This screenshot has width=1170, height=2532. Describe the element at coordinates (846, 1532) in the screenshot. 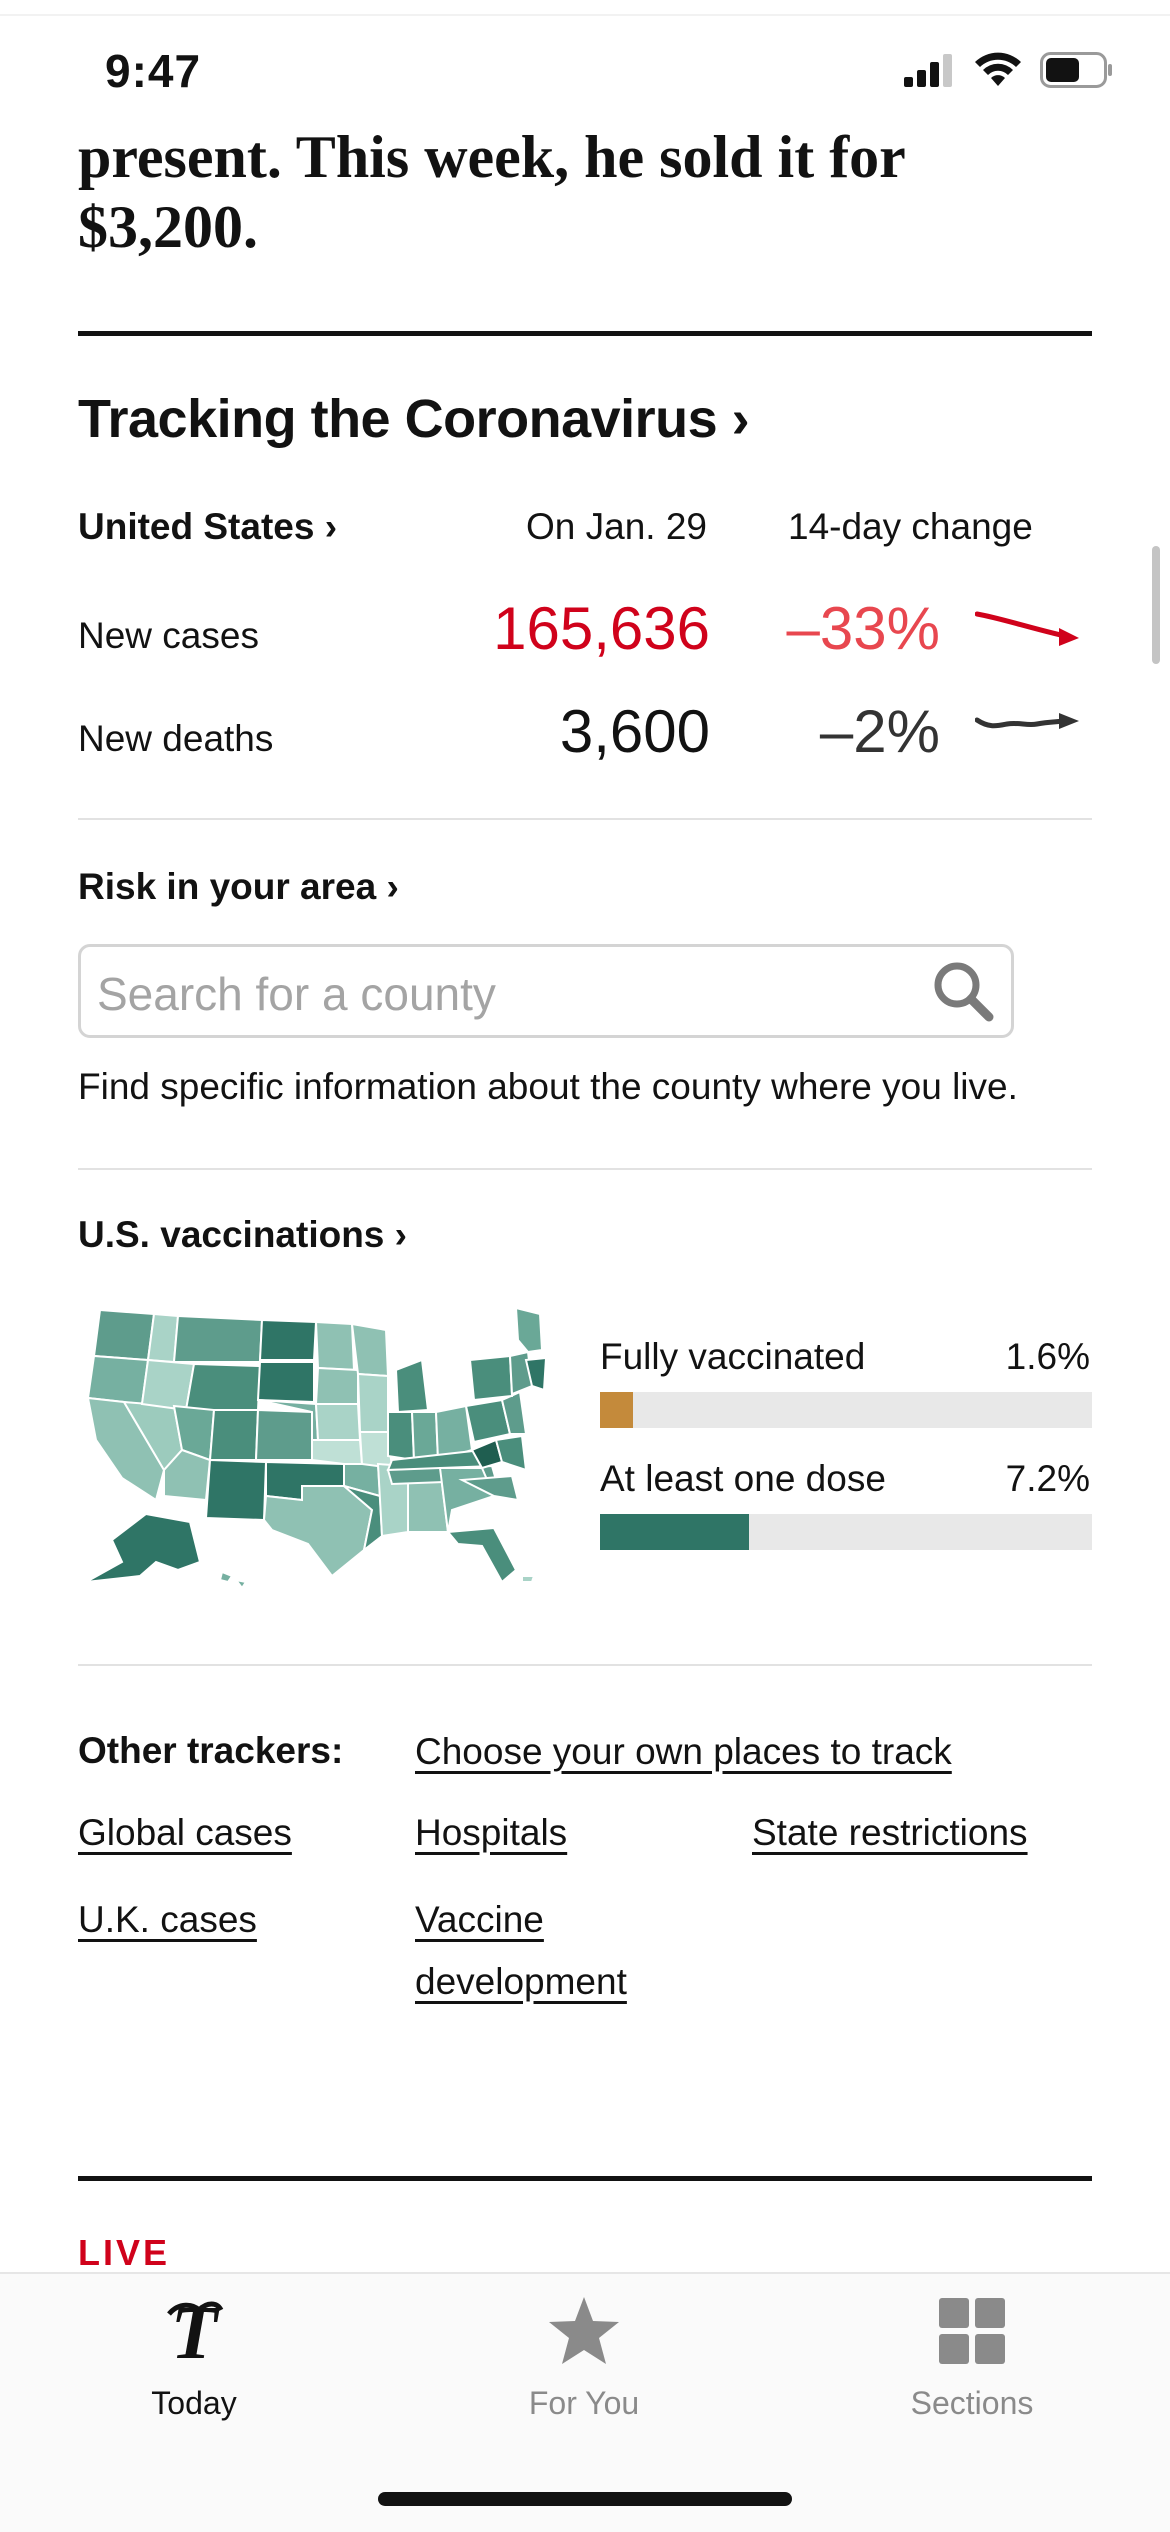

I see `one-dose-bar` at that location.